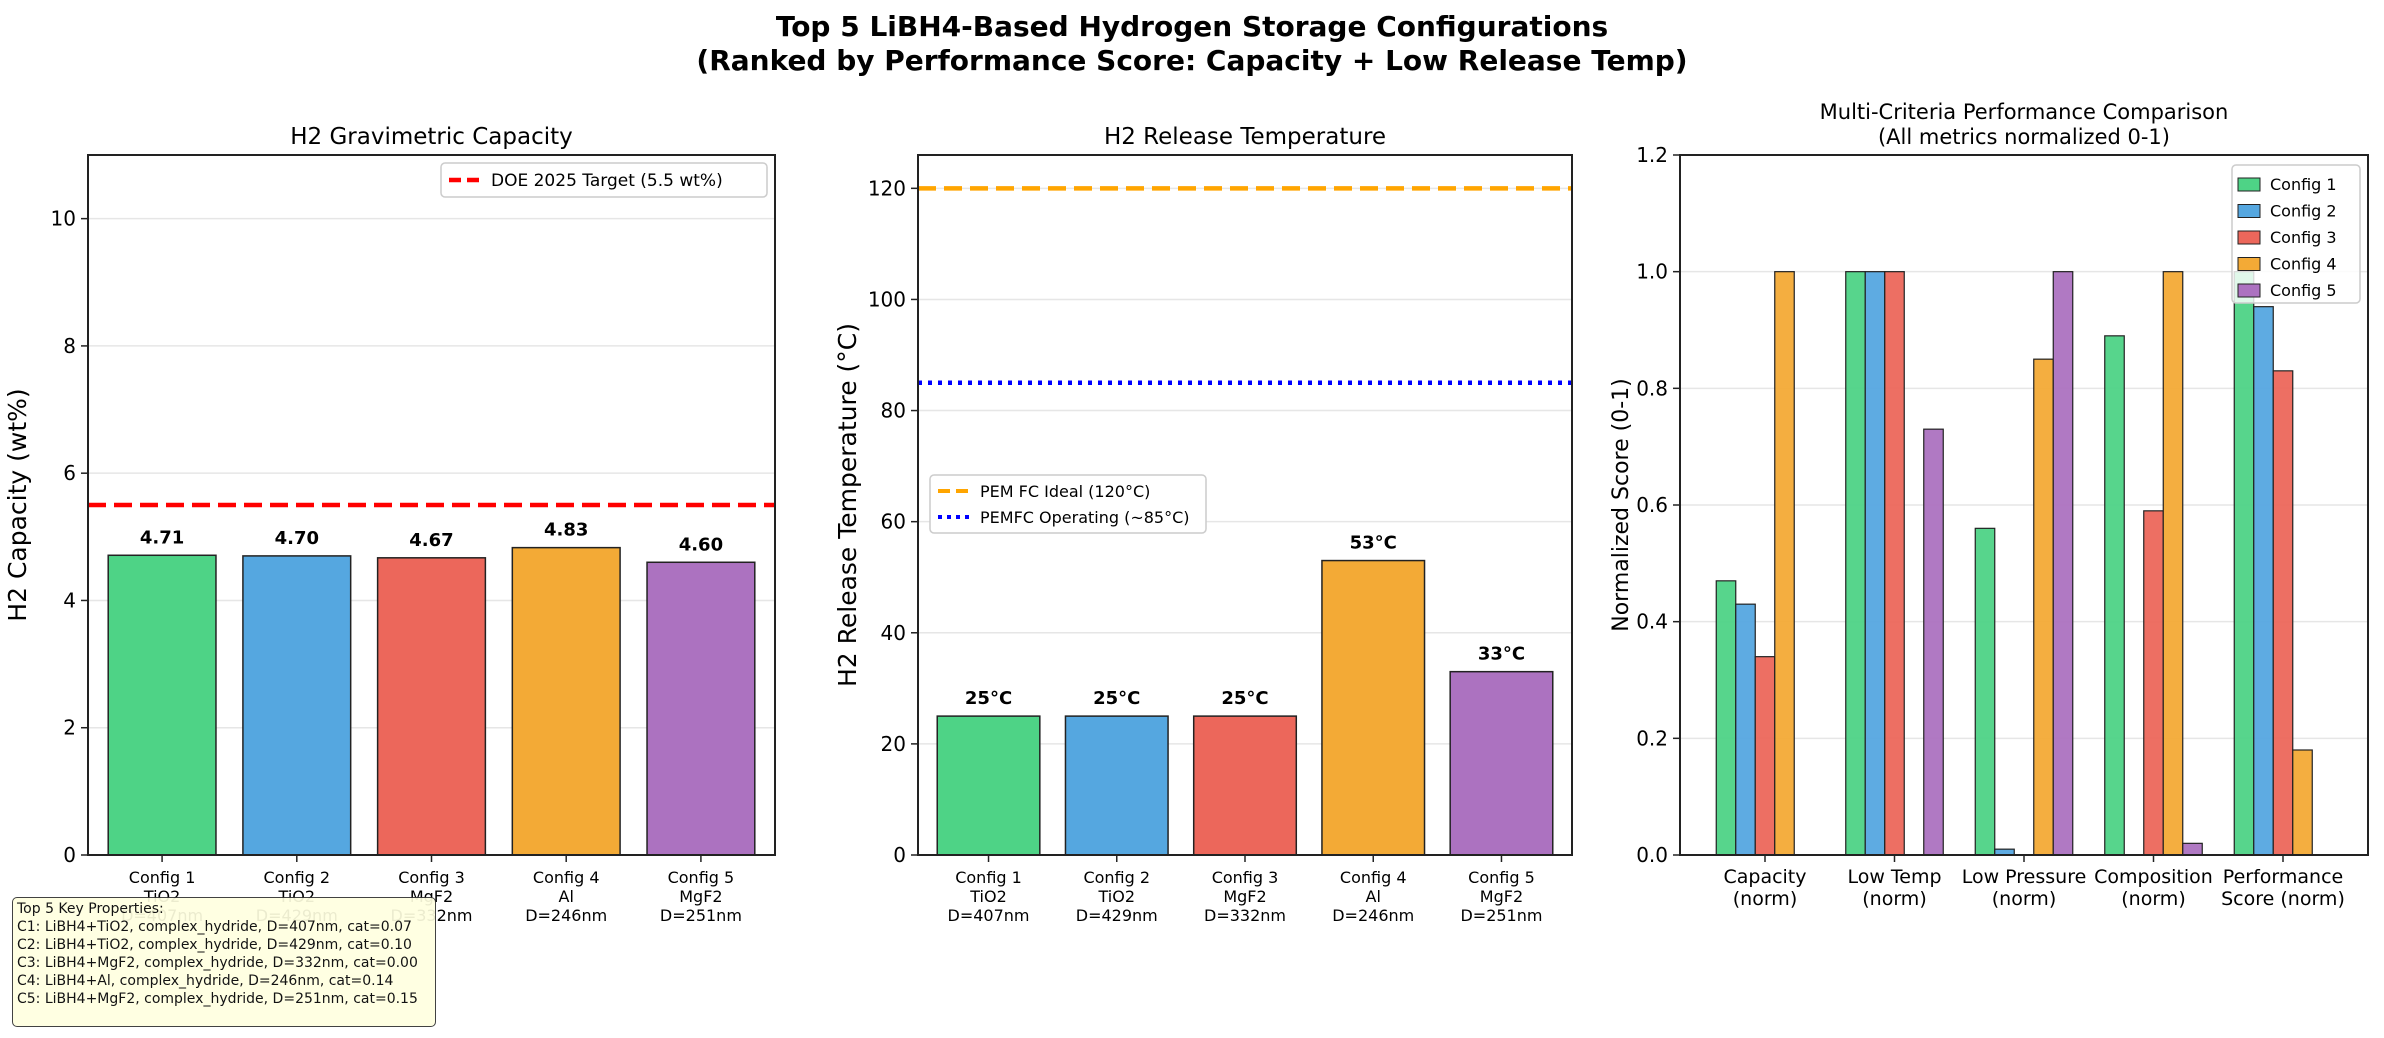 This screenshot has height=1038, width=2384. Describe the element at coordinates (566, 915) in the screenshot. I see `x-tick-label: D=246nm` at that location.